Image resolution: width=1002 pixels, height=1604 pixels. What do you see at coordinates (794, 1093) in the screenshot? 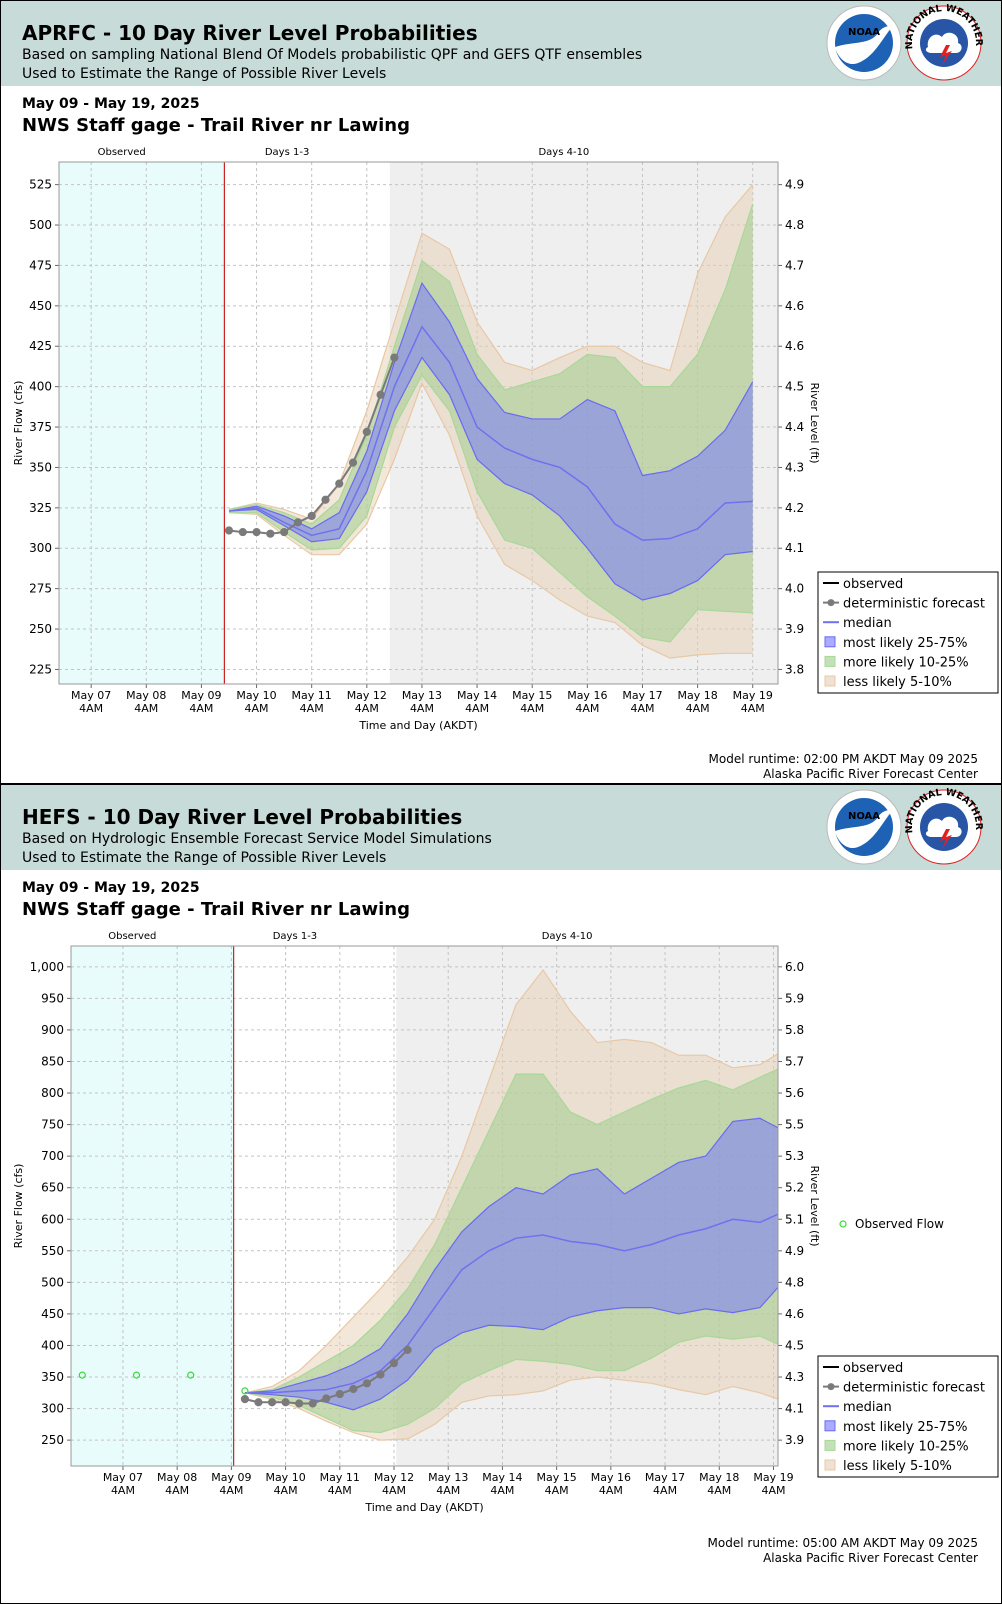
I see `y2-tick-label: 5.6` at bounding box center [794, 1093].